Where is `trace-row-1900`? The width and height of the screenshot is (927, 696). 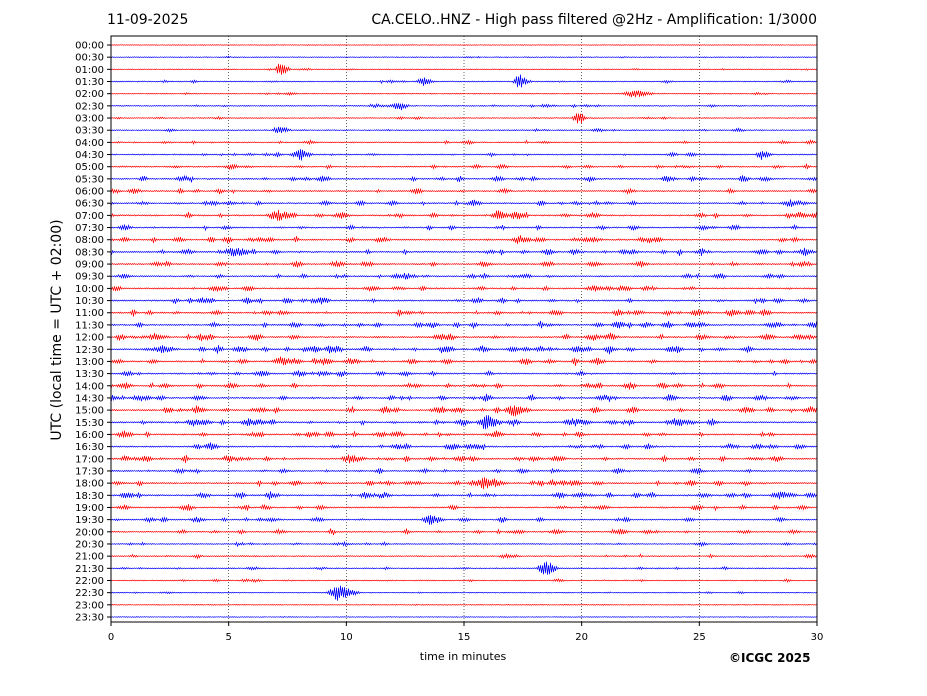 trace-row-1900 is located at coordinates (463, 507).